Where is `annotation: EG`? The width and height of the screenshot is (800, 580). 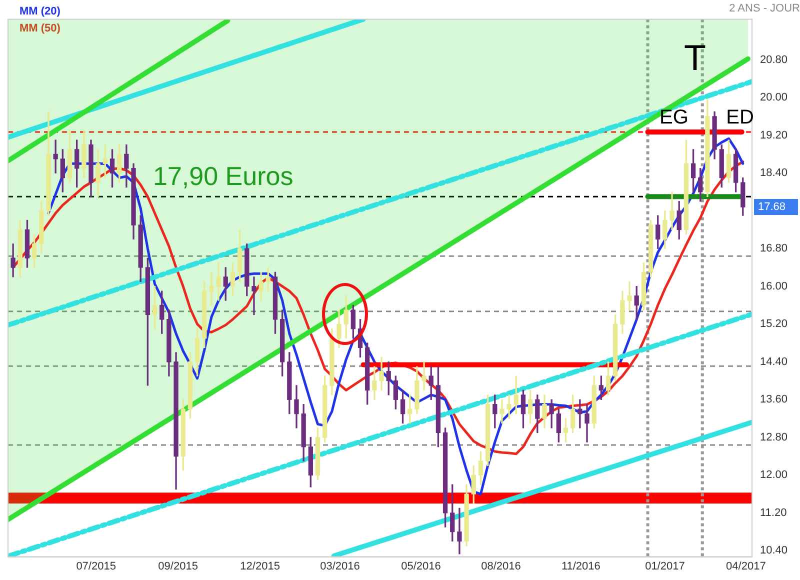 annotation: EG is located at coordinates (674, 117).